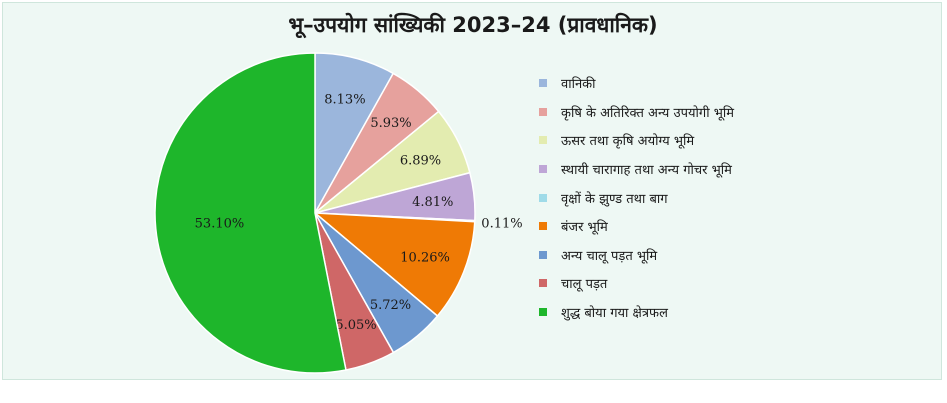 This screenshot has height=403, width=947. I want to click on slice-data-label: 5.72%, so click(390, 305).